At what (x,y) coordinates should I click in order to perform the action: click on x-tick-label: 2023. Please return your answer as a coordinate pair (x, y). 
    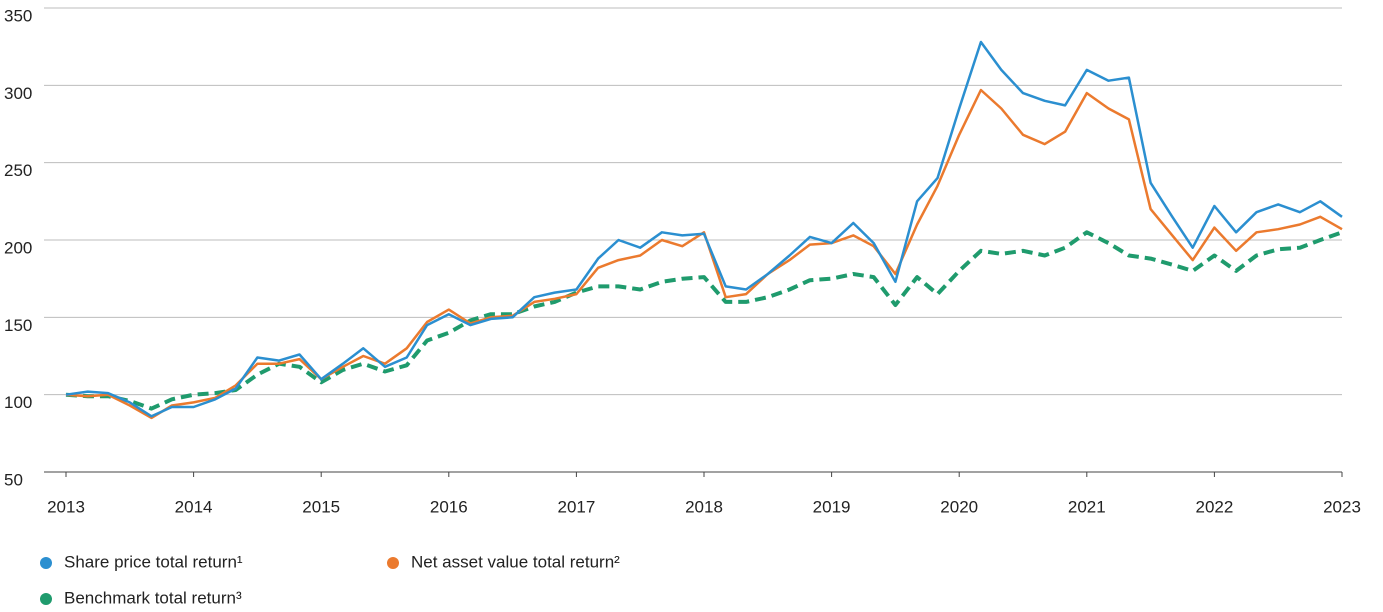
    Looking at the image, I should click on (1342, 506).